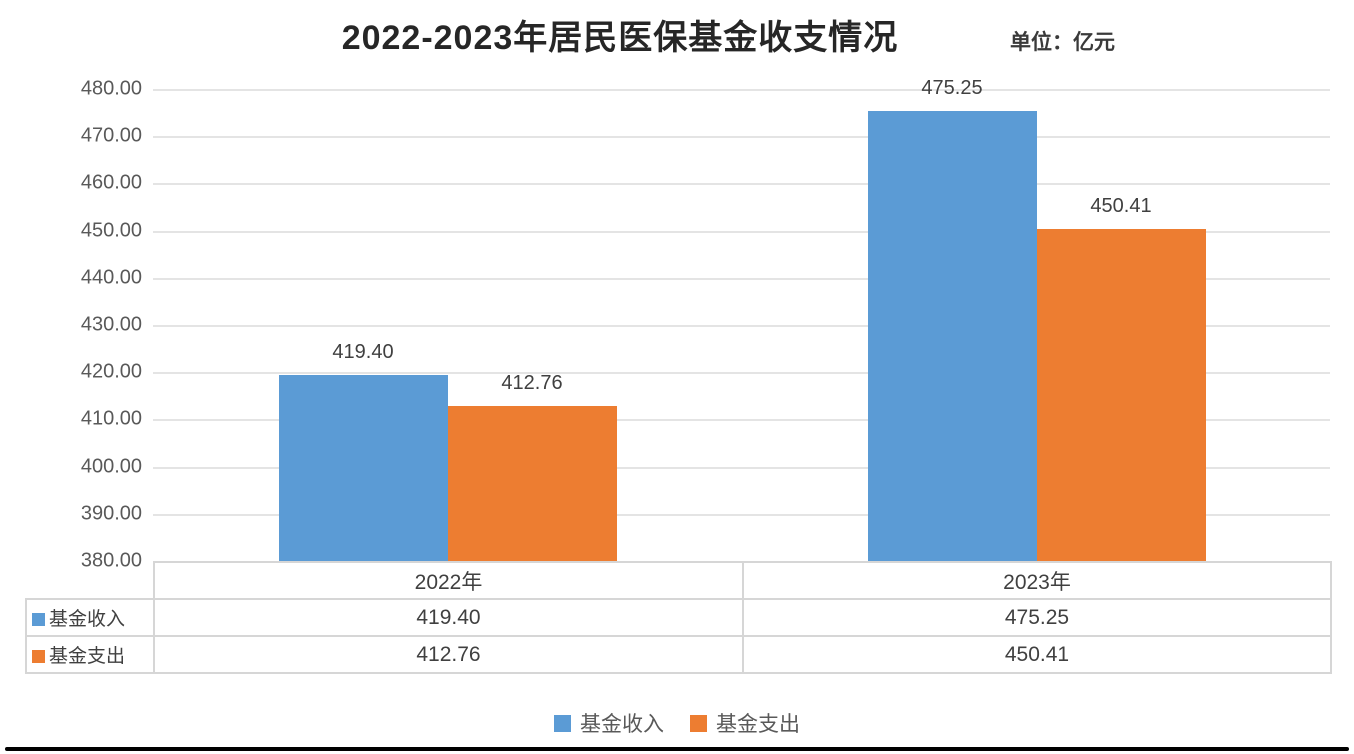 The width and height of the screenshot is (1354, 754). What do you see at coordinates (1037, 654) in the screenshot?
I see `table-value-cell: 450.41` at bounding box center [1037, 654].